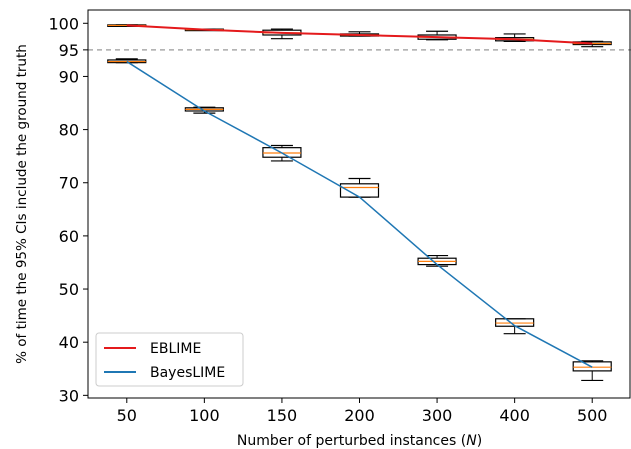  I want to click on y-tick-label: 50, so click(69, 289).